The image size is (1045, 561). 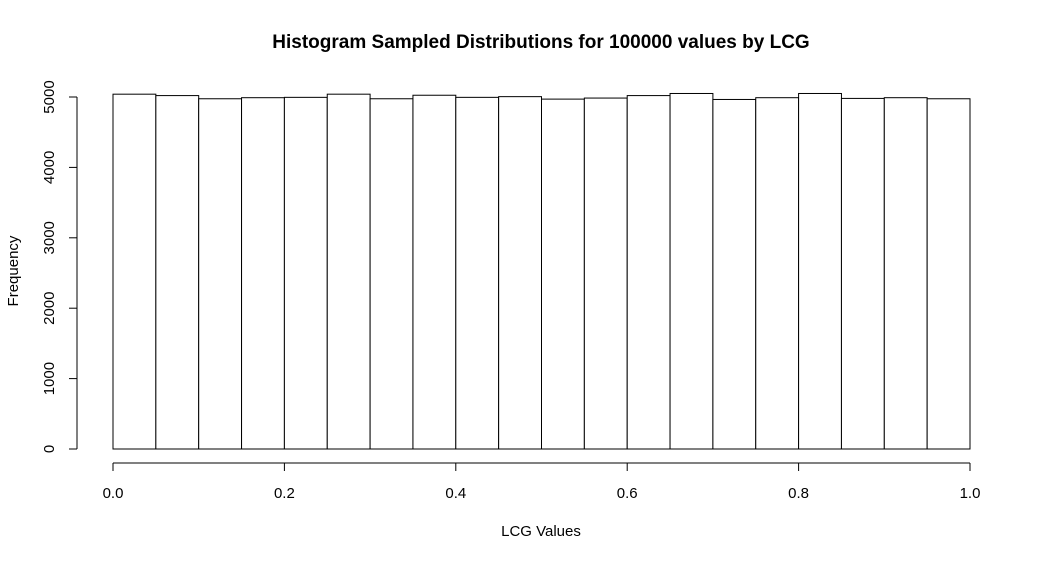 What do you see at coordinates (542, 482) in the screenshot?
I see `x-axis: 0.0 0.2 0.4 0.6 0.8 1.0` at bounding box center [542, 482].